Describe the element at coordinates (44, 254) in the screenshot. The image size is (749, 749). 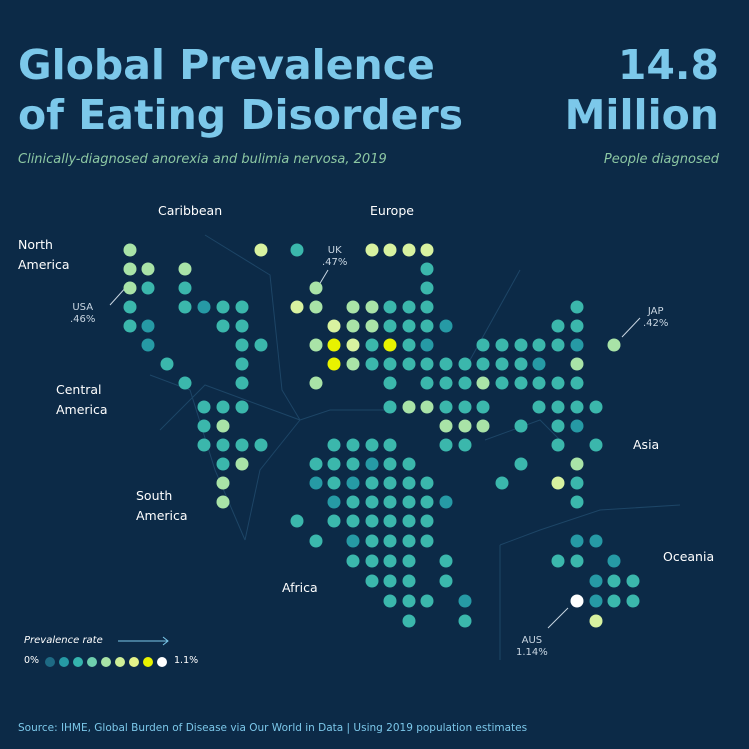
I see `region-label-north-america: North America` at that location.